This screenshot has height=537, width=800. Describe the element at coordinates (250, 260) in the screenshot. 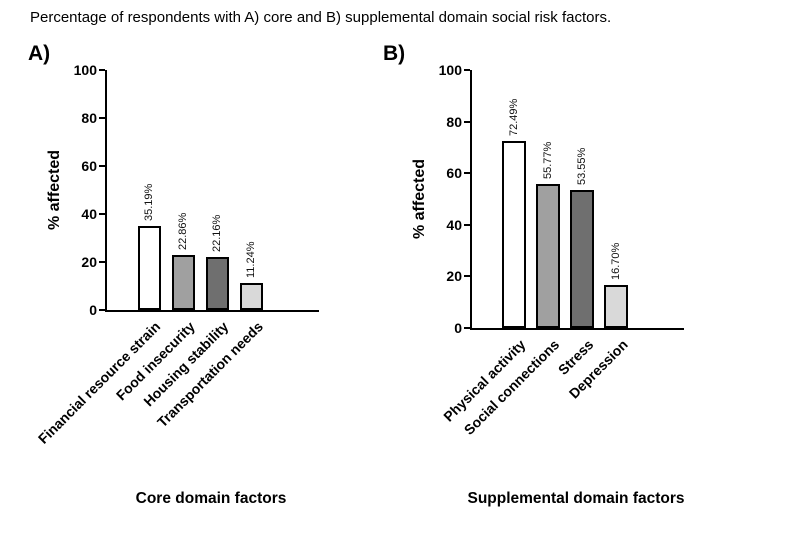

I see `bar-value-label: 11.24%` at that location.